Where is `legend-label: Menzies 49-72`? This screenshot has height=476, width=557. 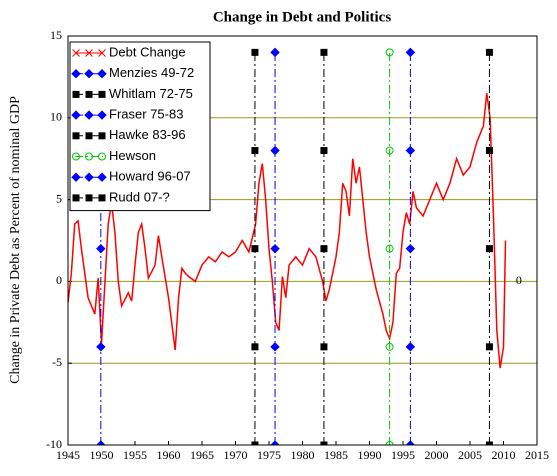
legend-label: Menzies 49-72 is located at coordinates (151, 72).